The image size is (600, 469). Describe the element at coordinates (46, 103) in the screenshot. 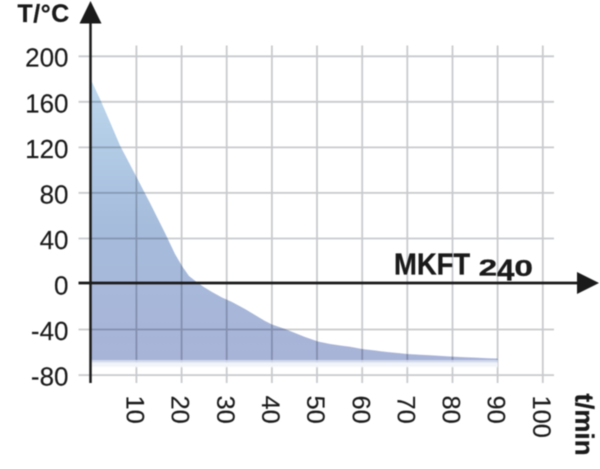

I see `svg-text: 160` at that location.